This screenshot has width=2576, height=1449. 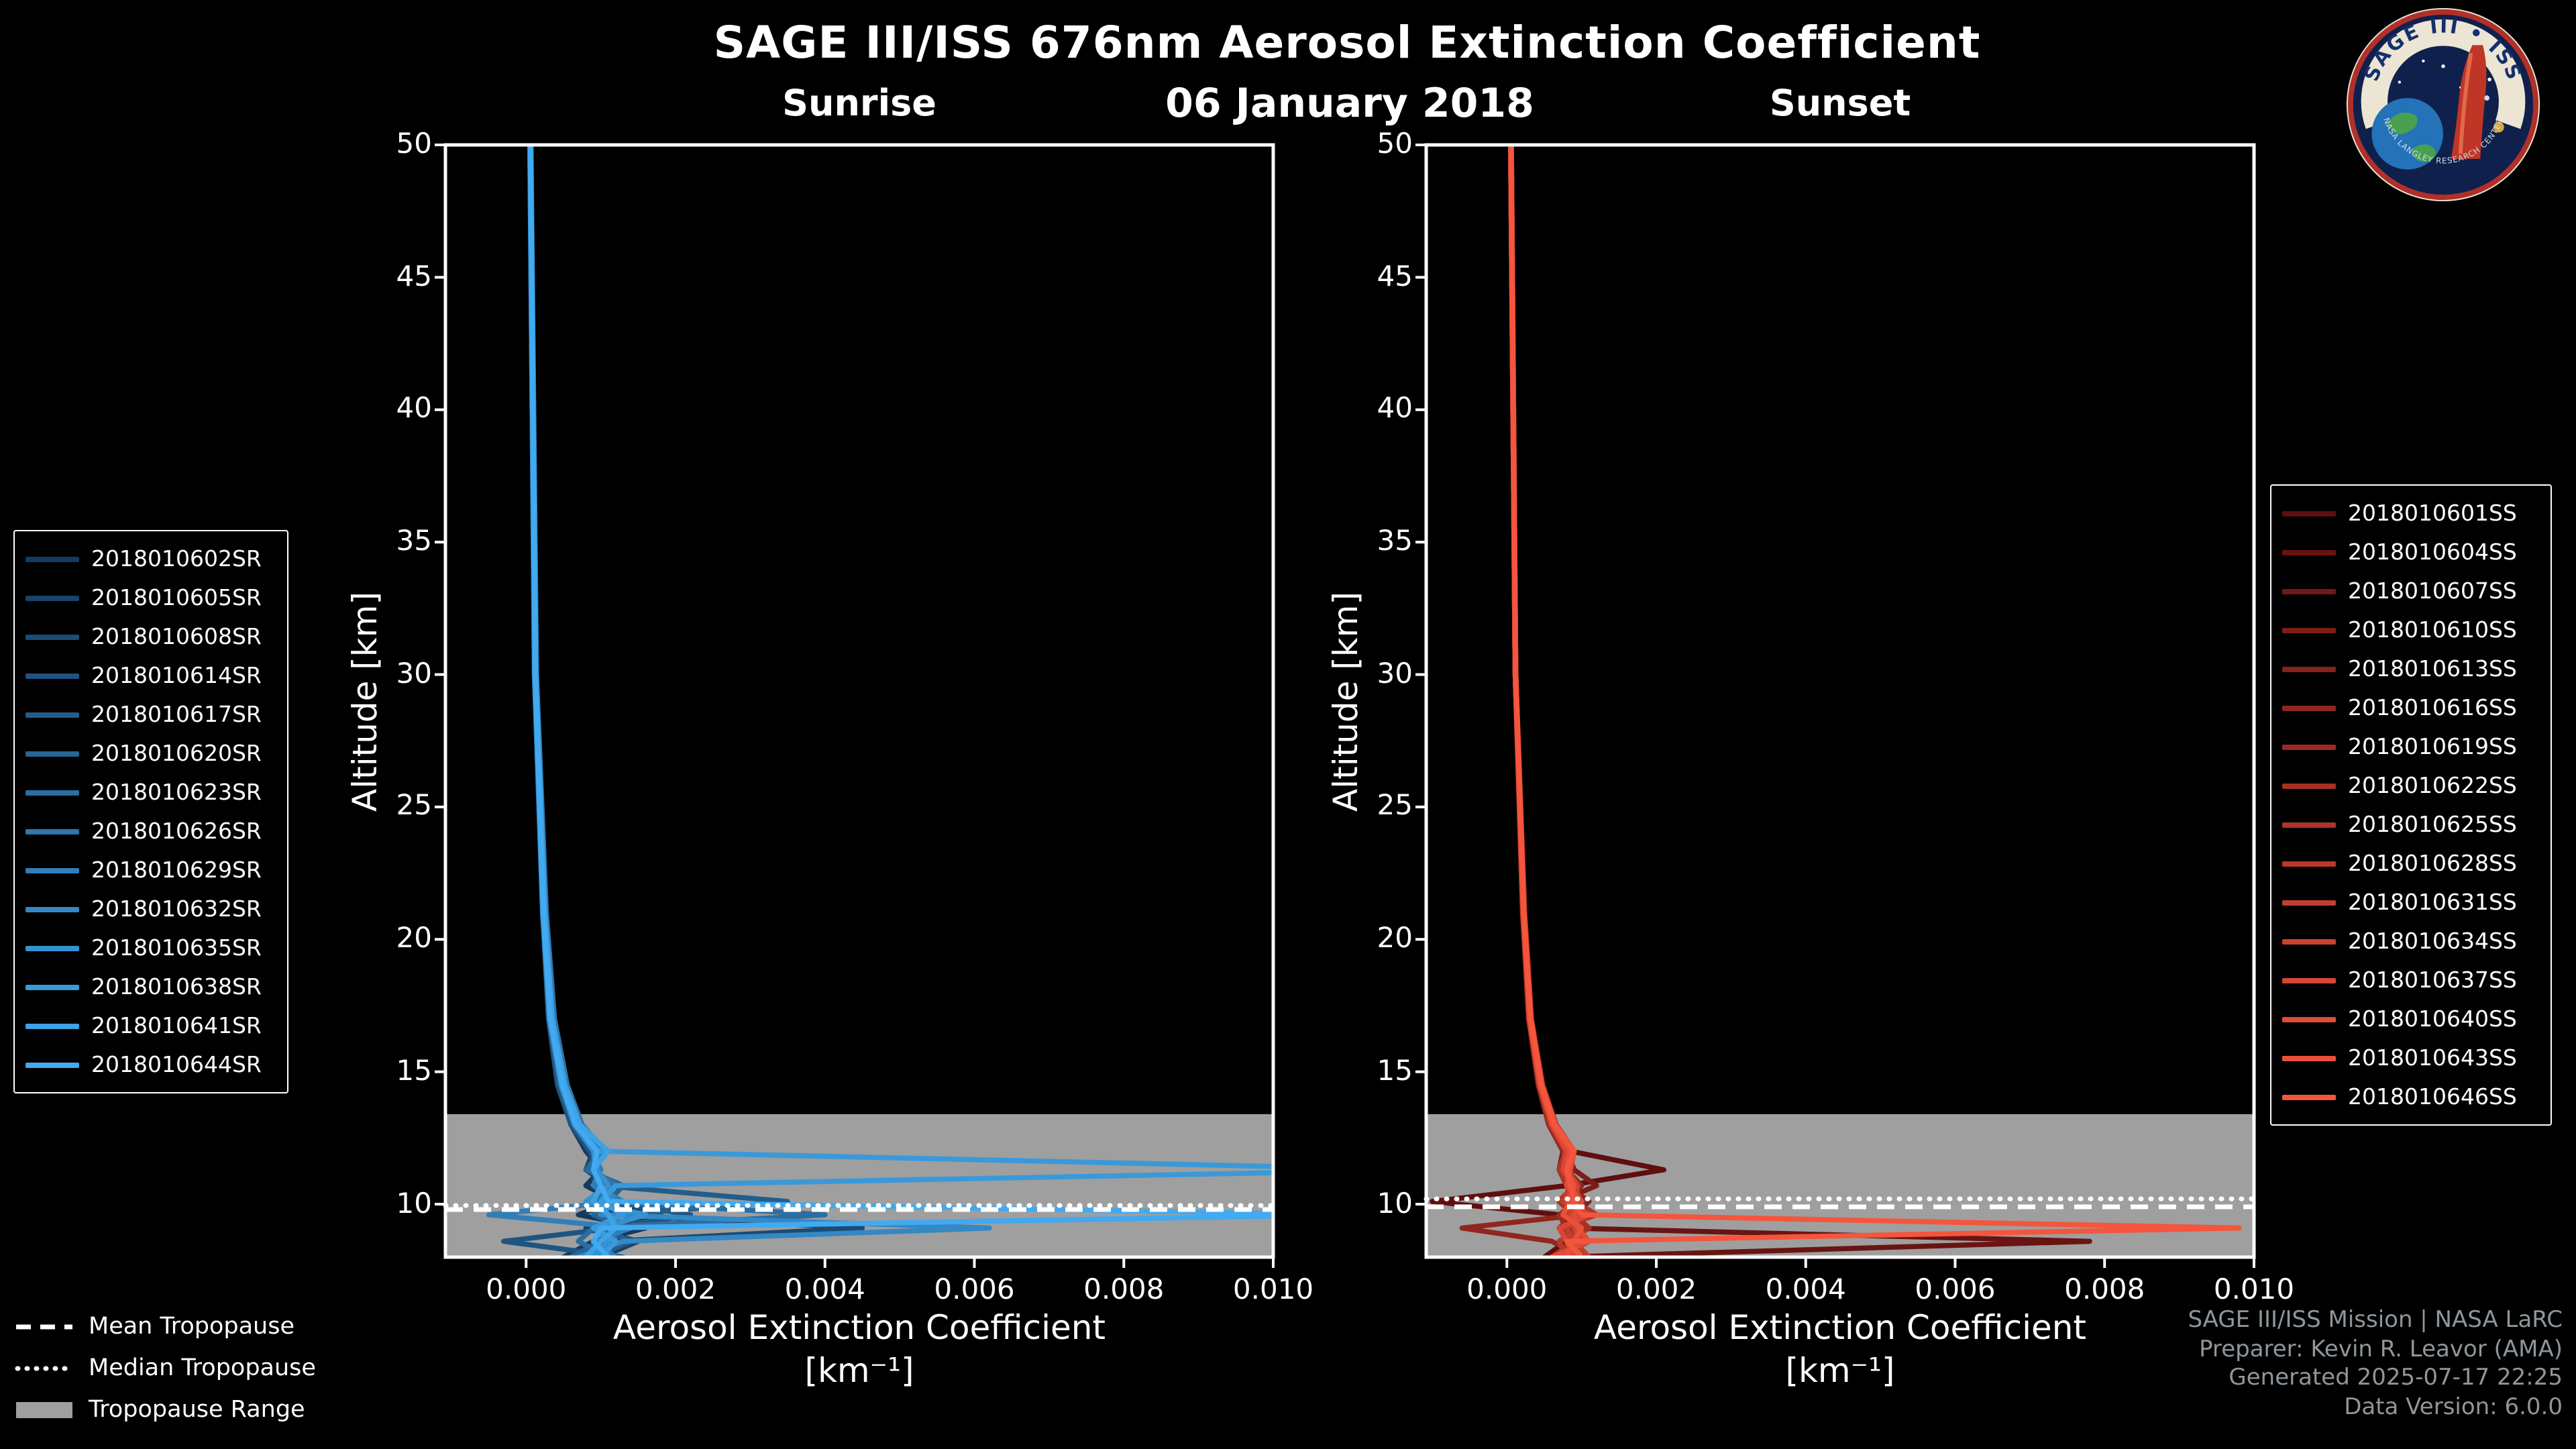 I want to click on legend-label: 2018010635SR, so click(x=176, y=948).